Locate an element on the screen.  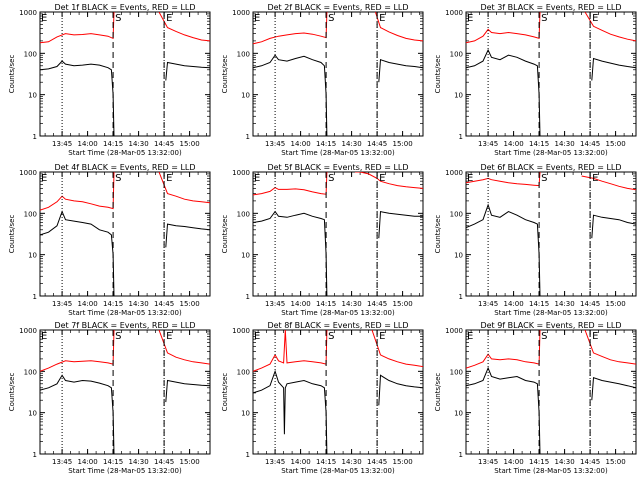
chart-title: Det 2f BLACK = Events, RED = LLD is located at coordinates (337, 7).